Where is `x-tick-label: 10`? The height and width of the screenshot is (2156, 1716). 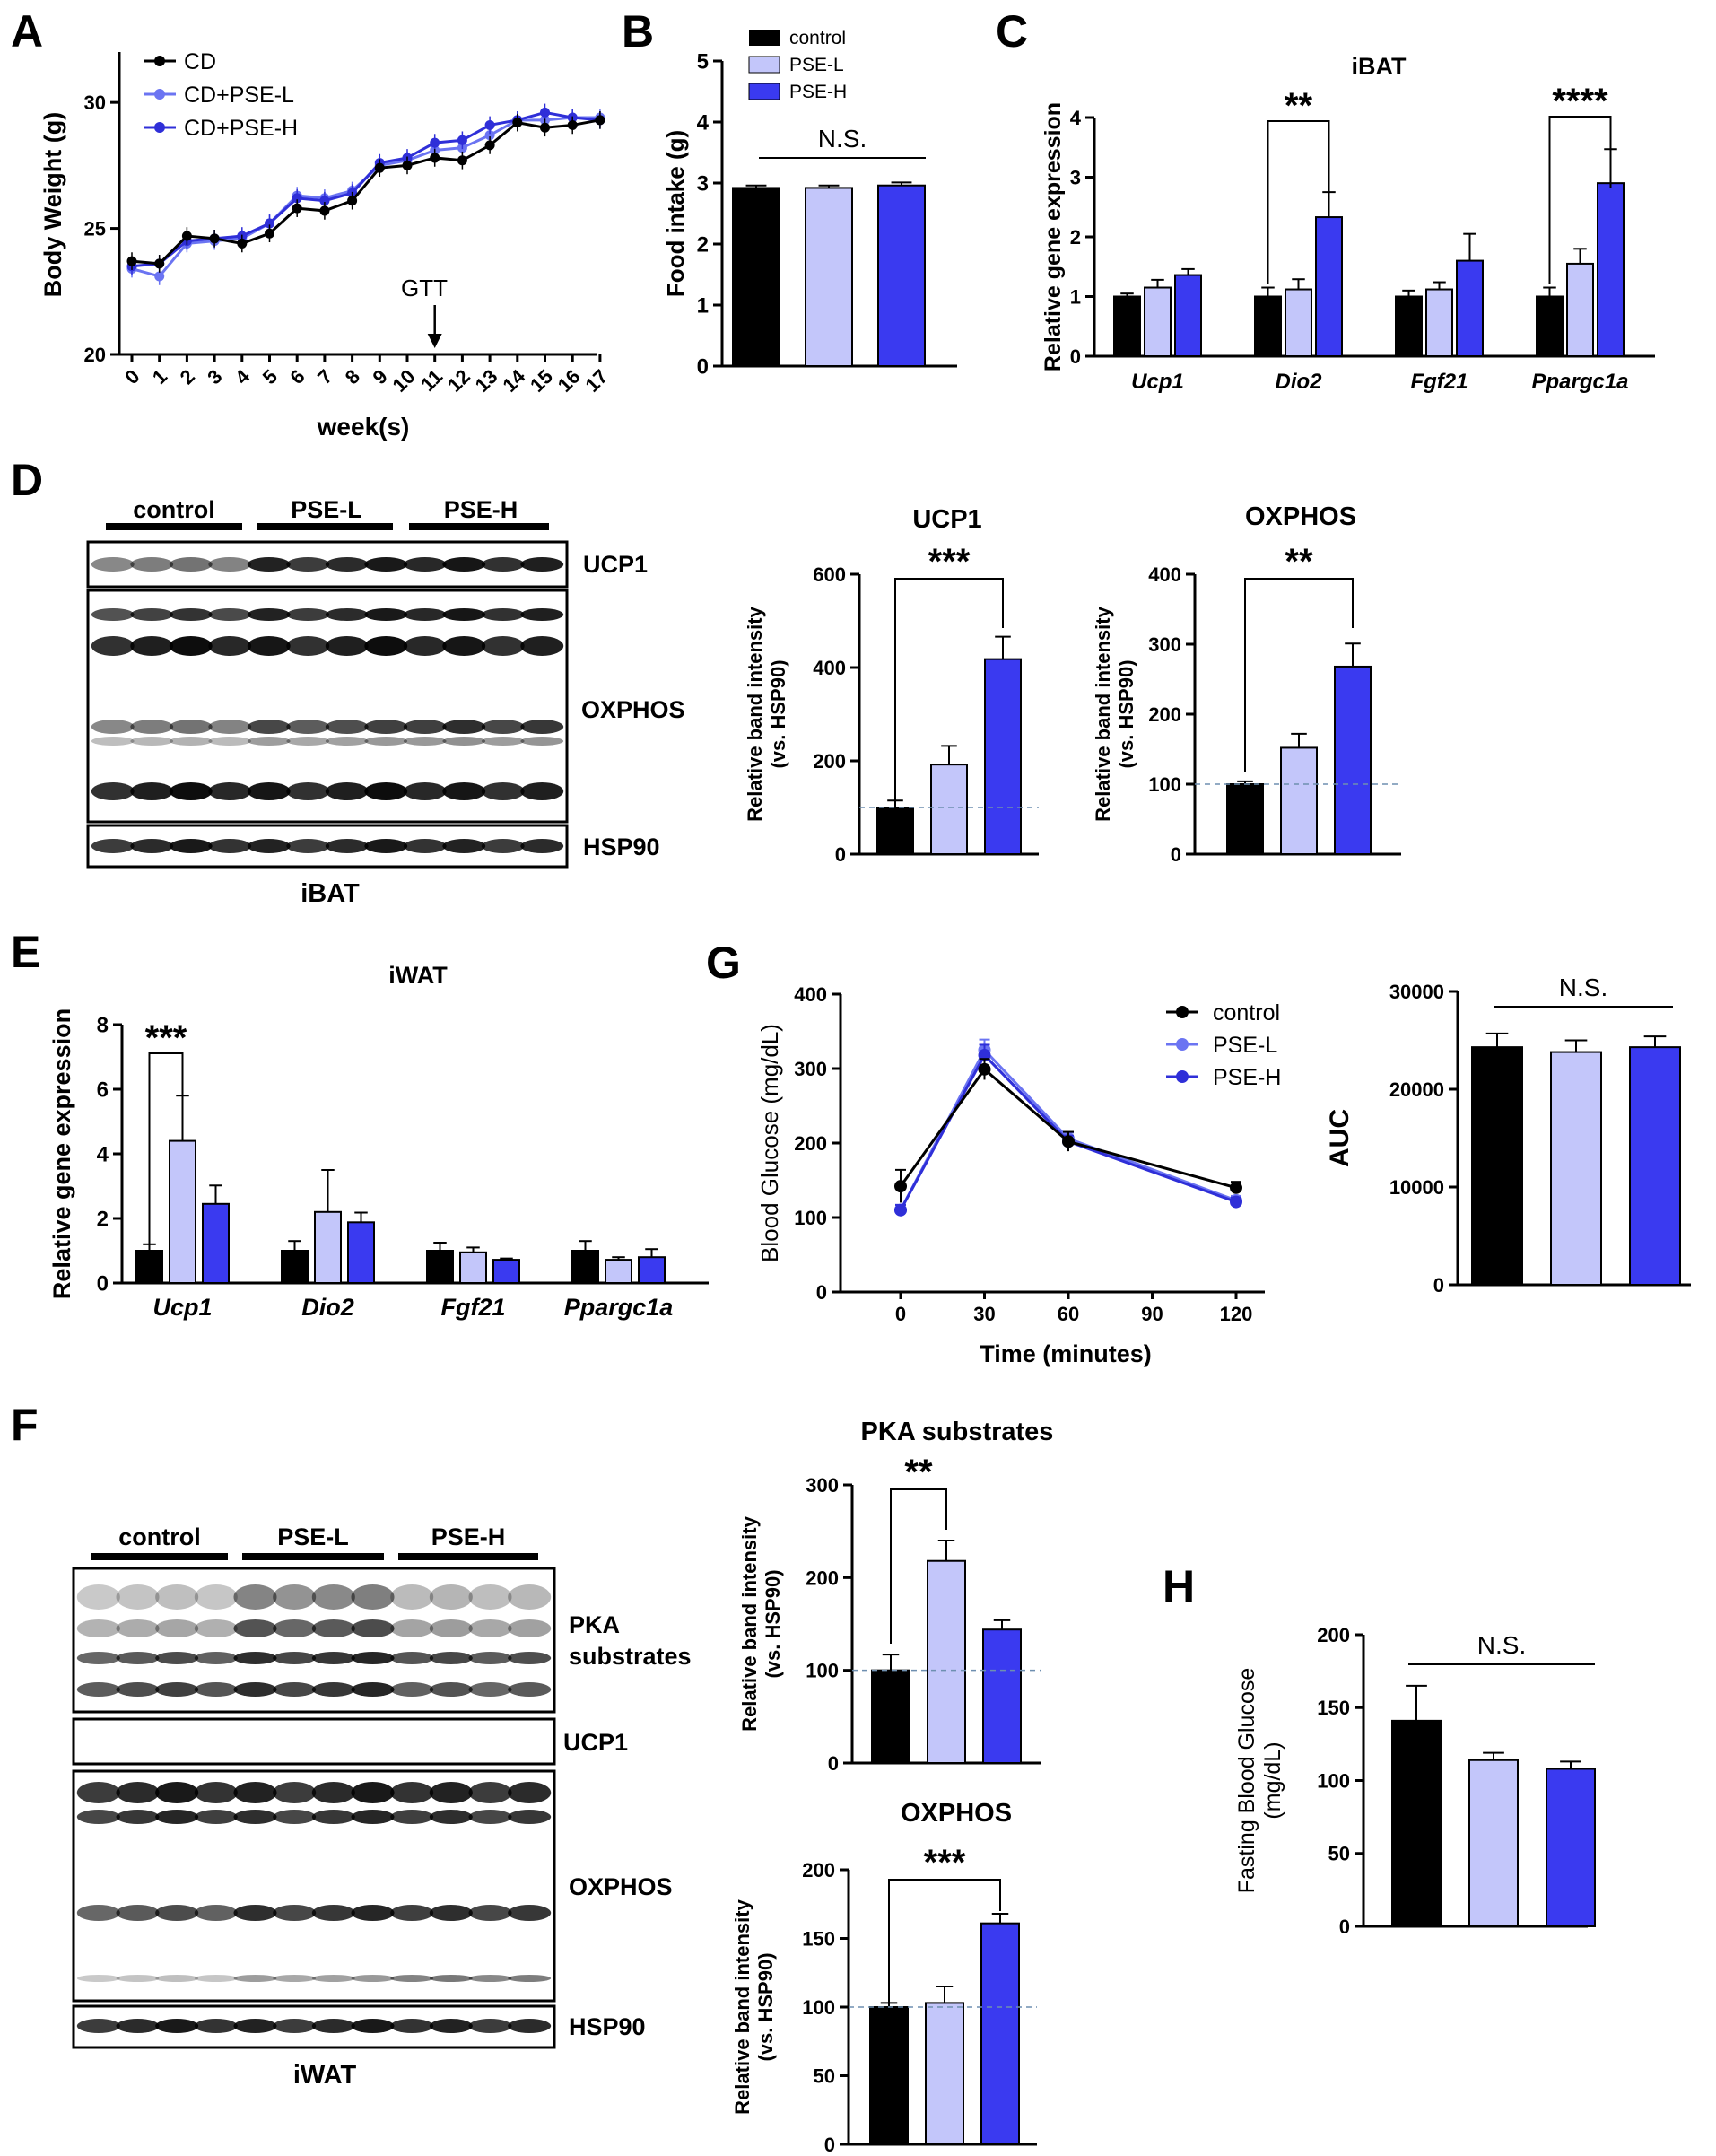
x-tick-label: 10 is located at coordinates (404, 381).